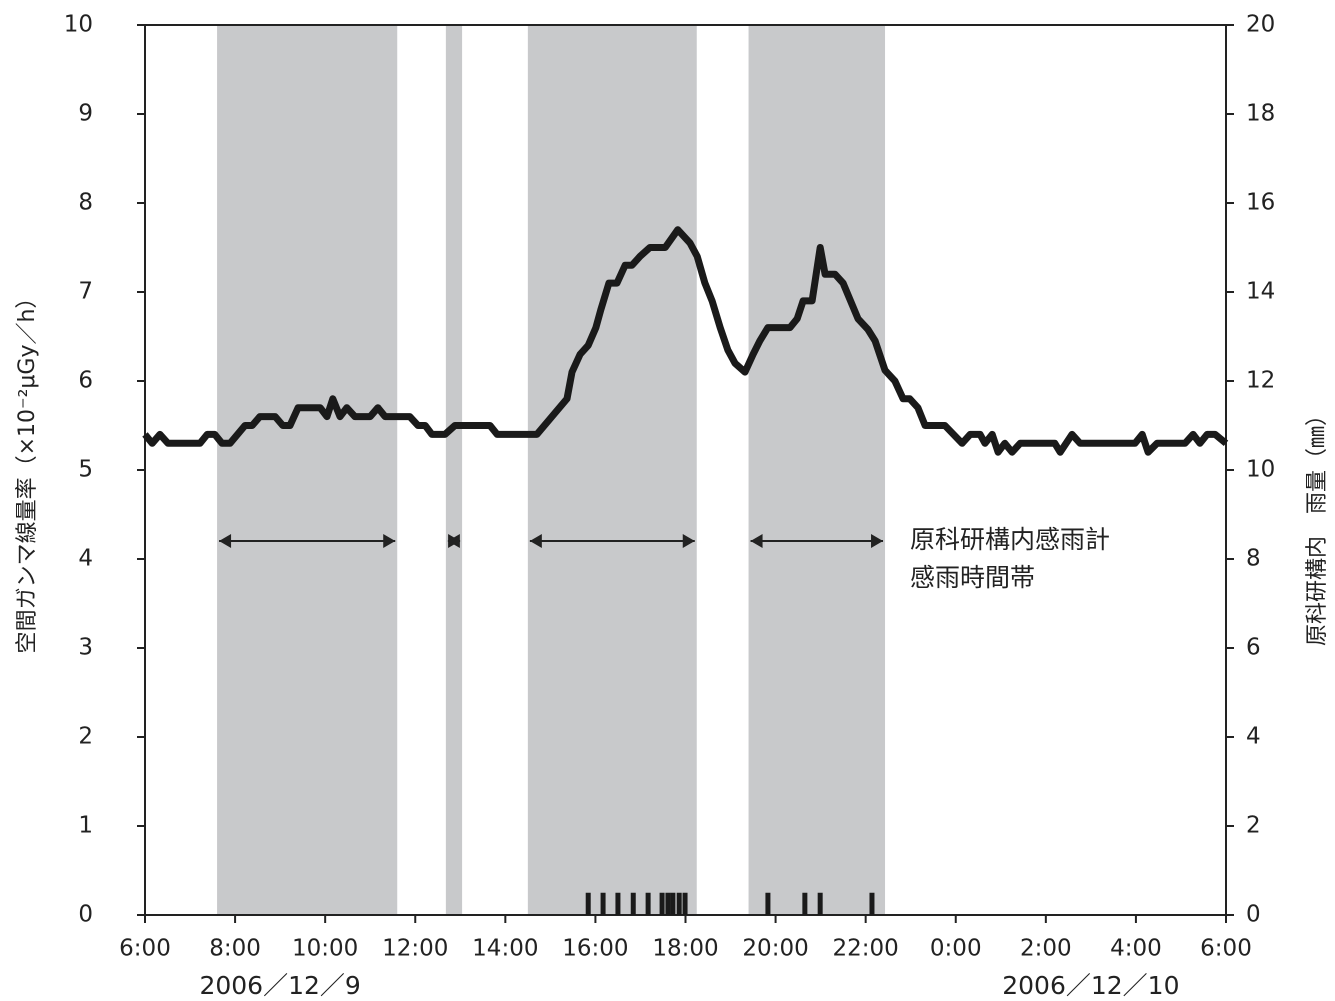  I want to click on y-tick-label: 3, so click(85, 648).